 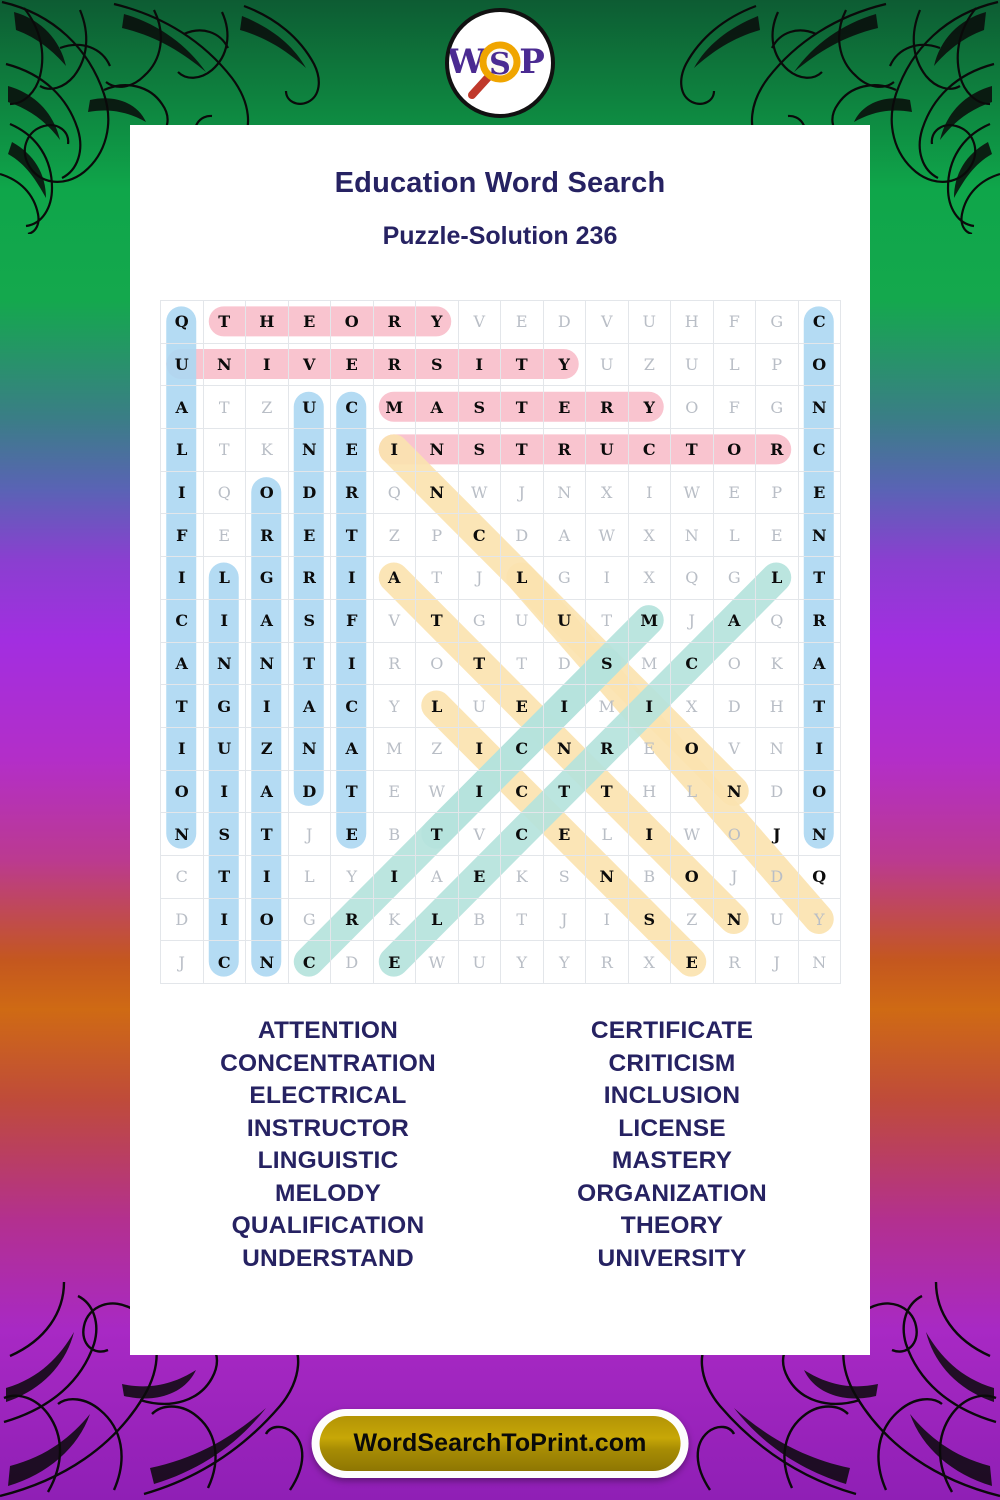 What do you see at coordinates (437, 535) in the screenshot?
I see `grid-cell: P` at bounding box center [437, 535].